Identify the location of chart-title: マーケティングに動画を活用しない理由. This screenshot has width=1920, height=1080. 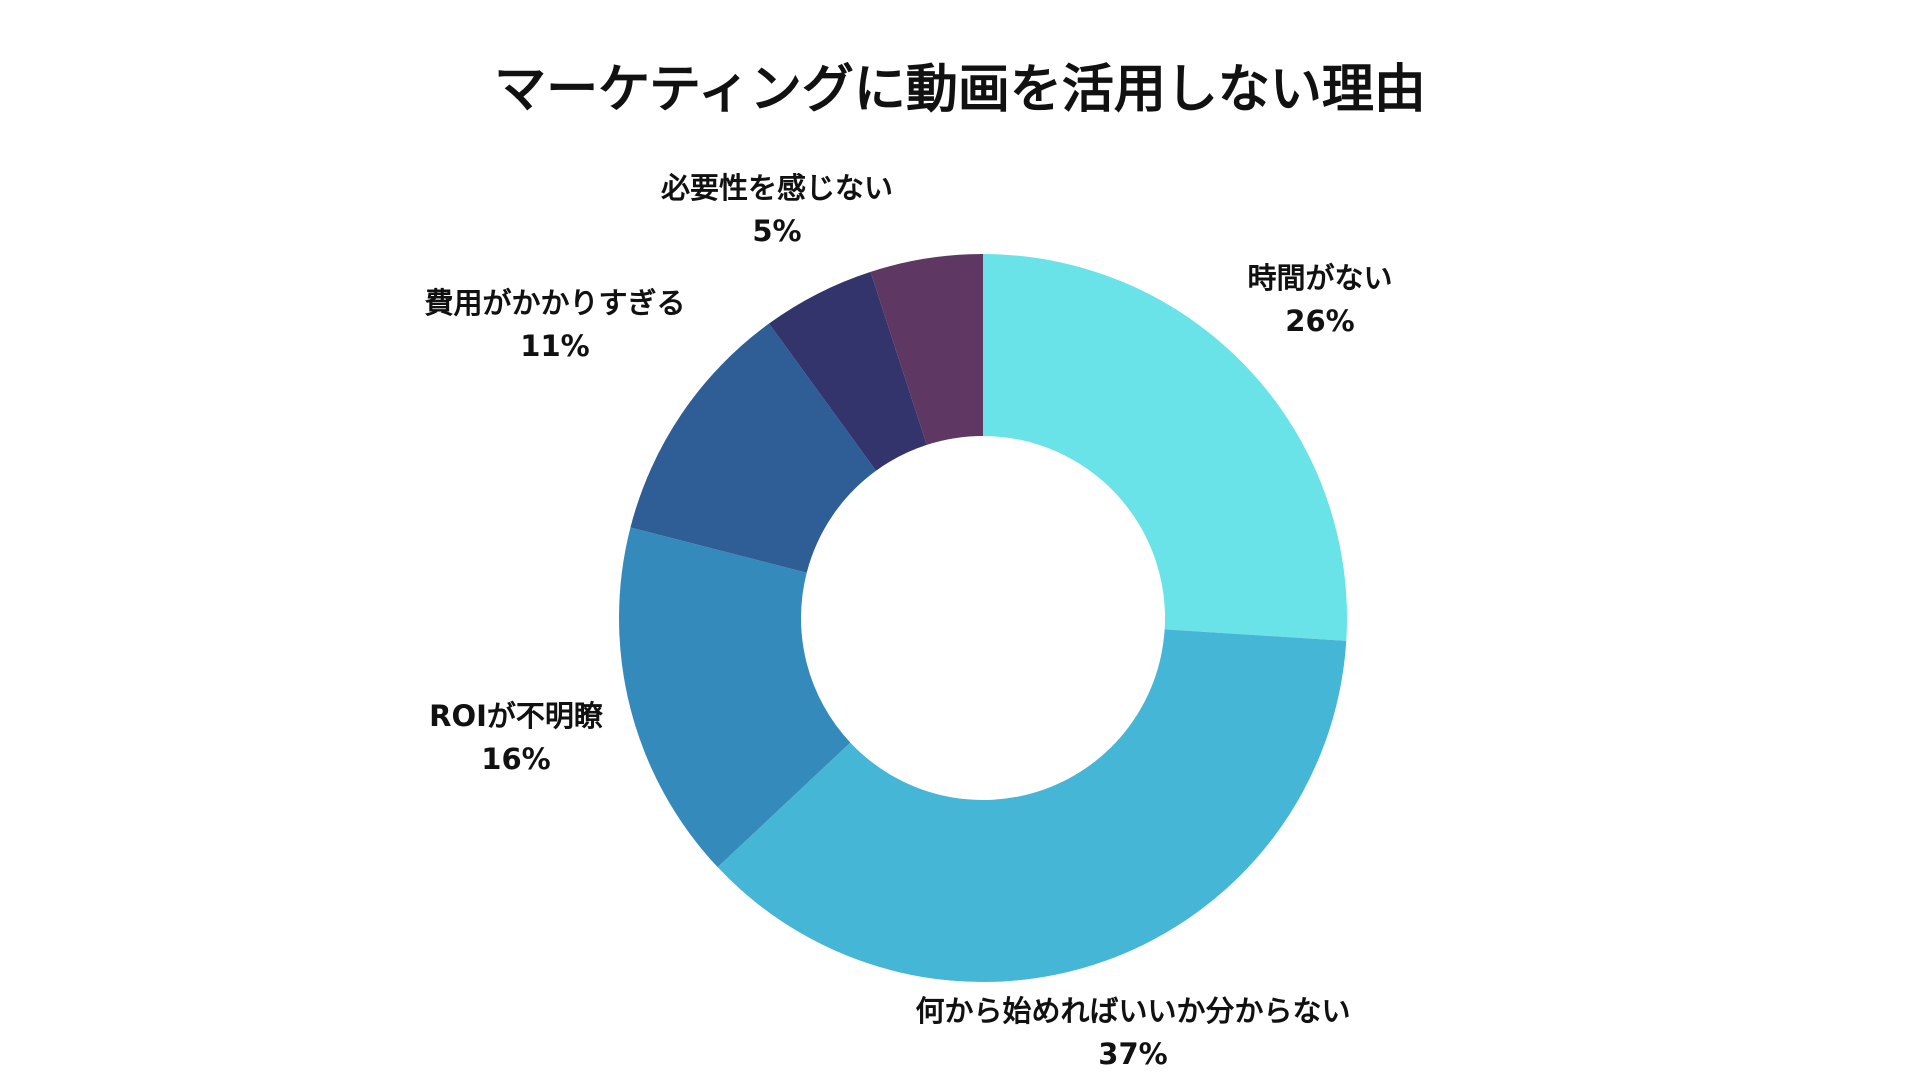
(960, 90).